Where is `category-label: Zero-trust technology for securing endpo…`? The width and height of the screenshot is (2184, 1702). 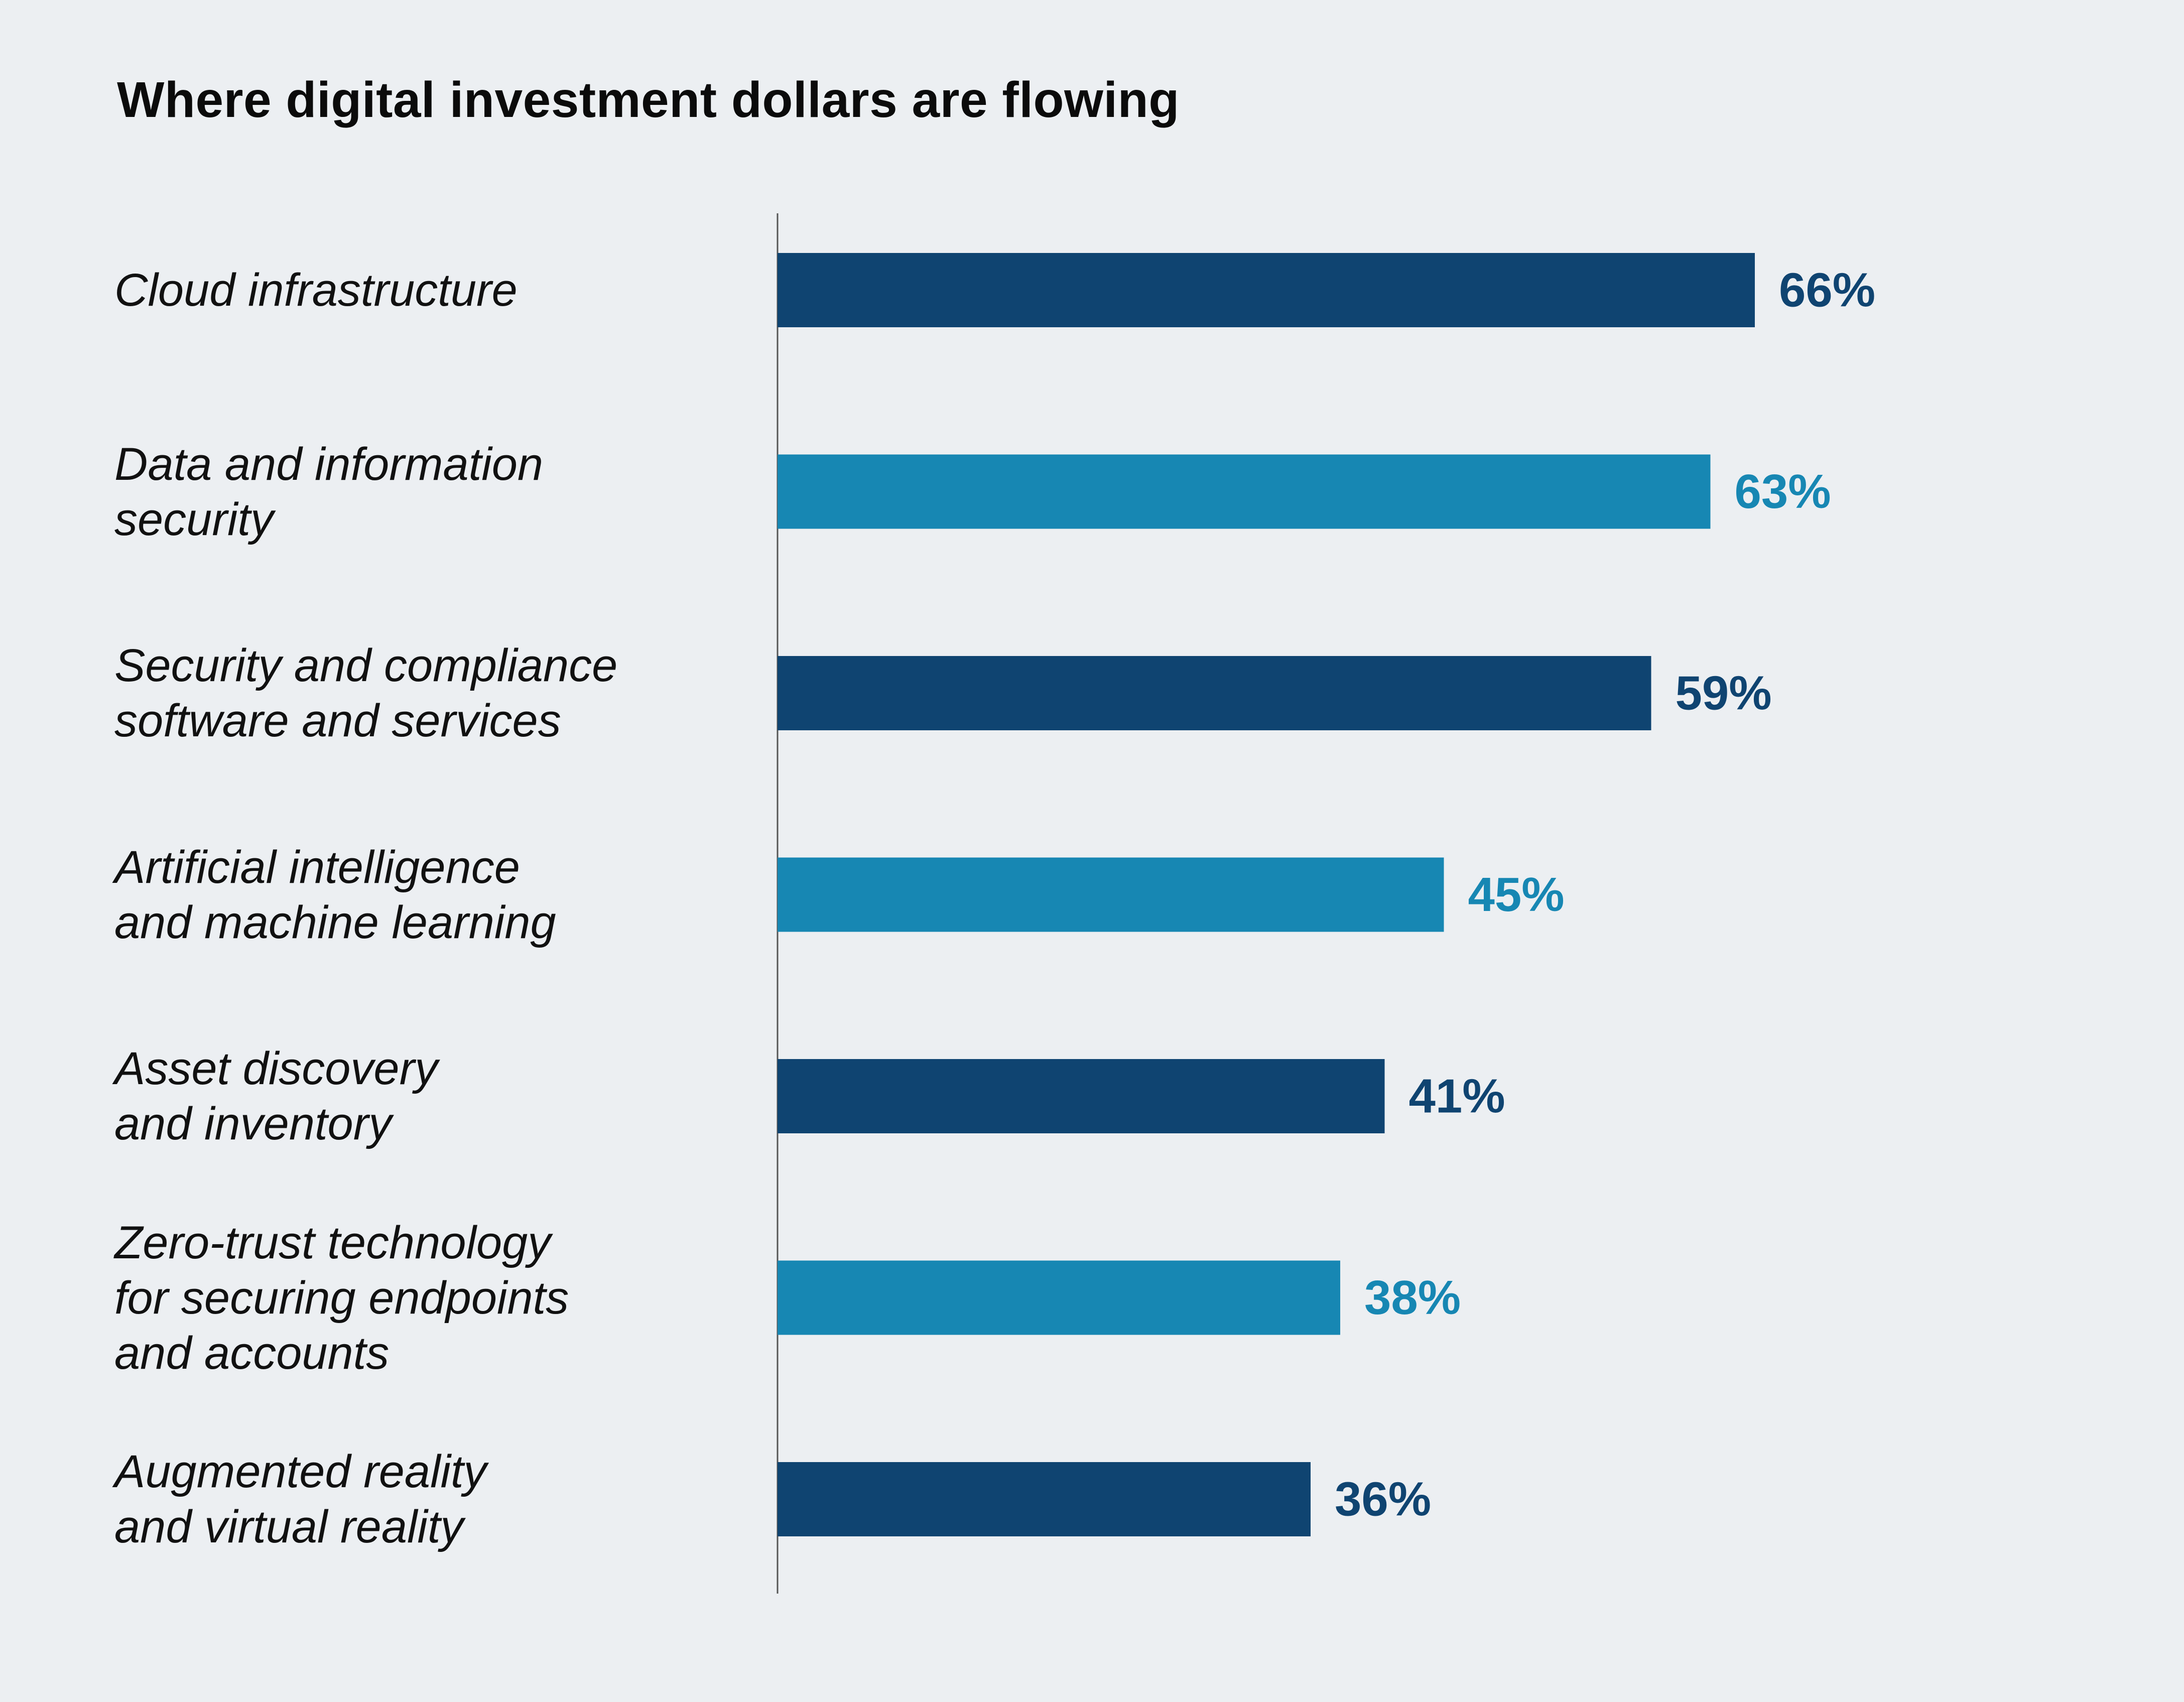 category-label: Zero-trust technology for securing endpo… is located at coordinates (341, 1298).